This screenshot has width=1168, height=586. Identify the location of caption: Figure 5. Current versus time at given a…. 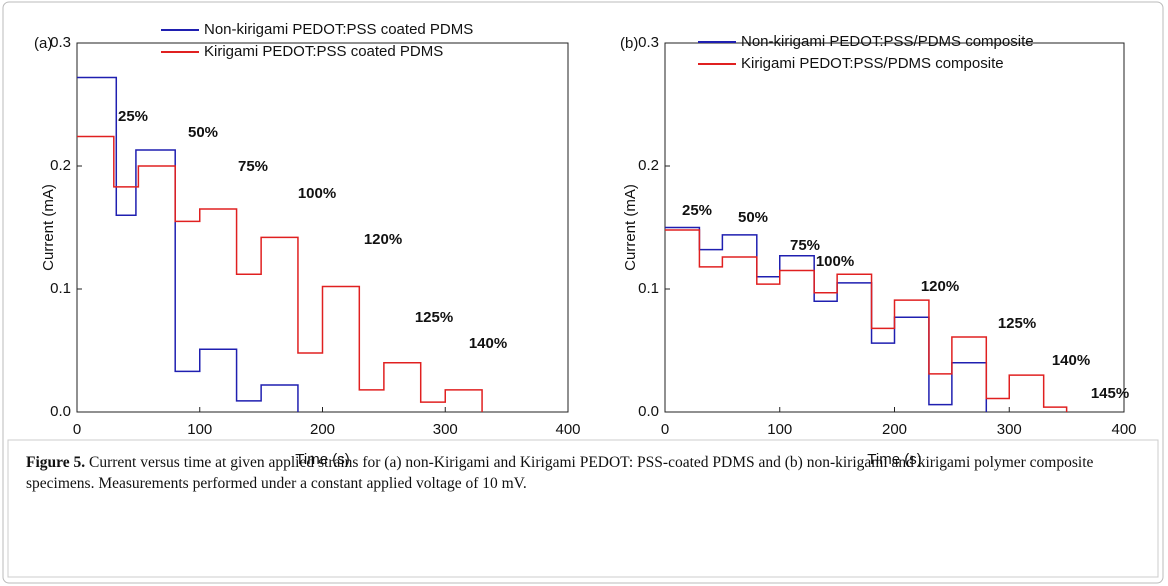
(581, 473).